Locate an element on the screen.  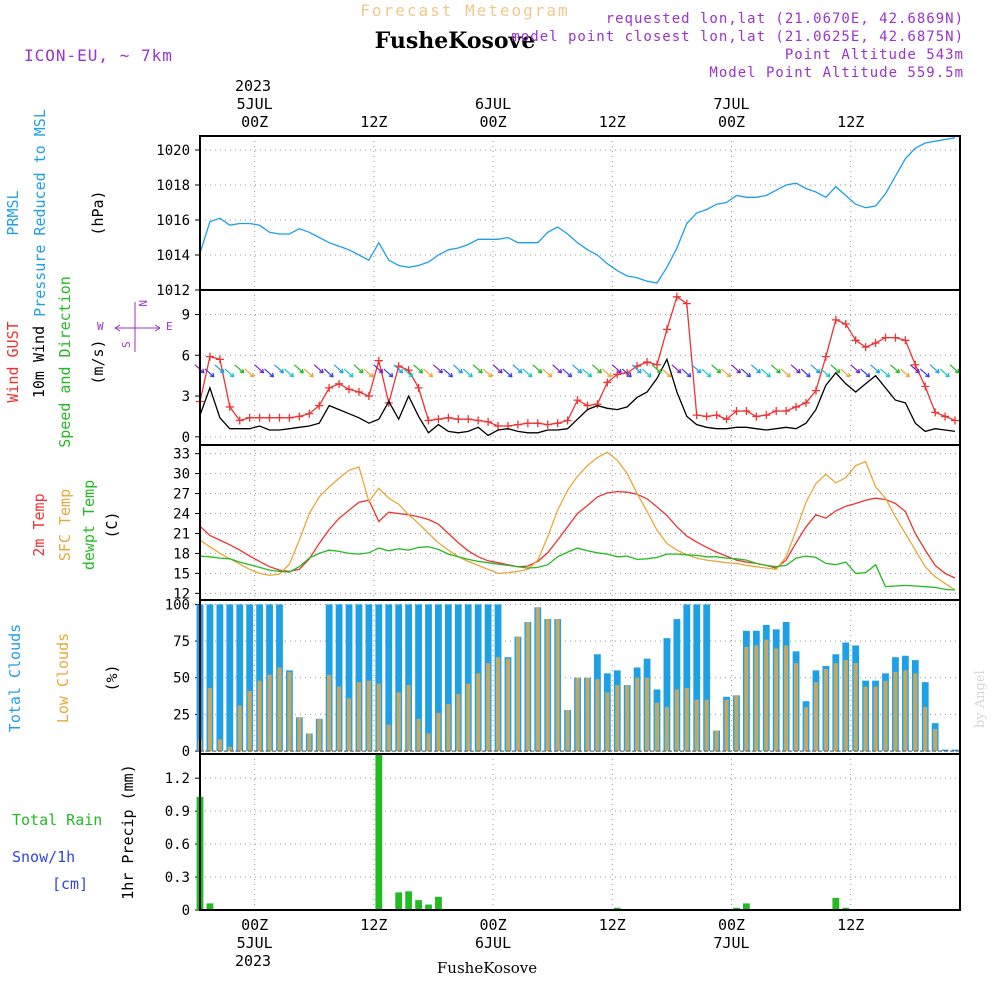
watermark: by Angel is located at coordinates (980, 699).